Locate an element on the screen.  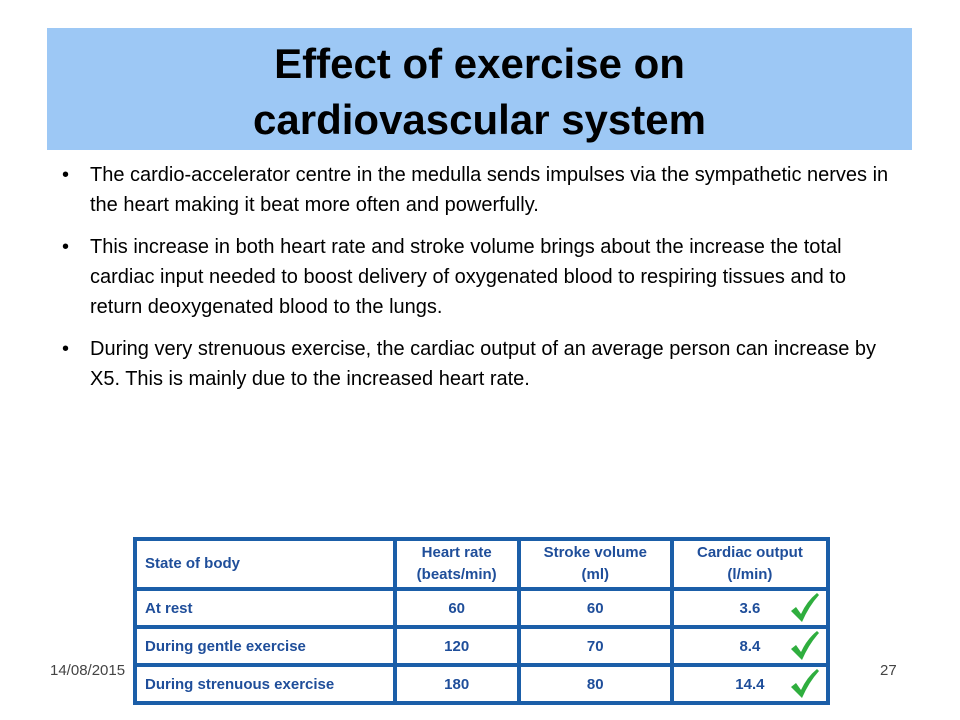
table-cell: 3.6 is located at coordinates (750, 608).